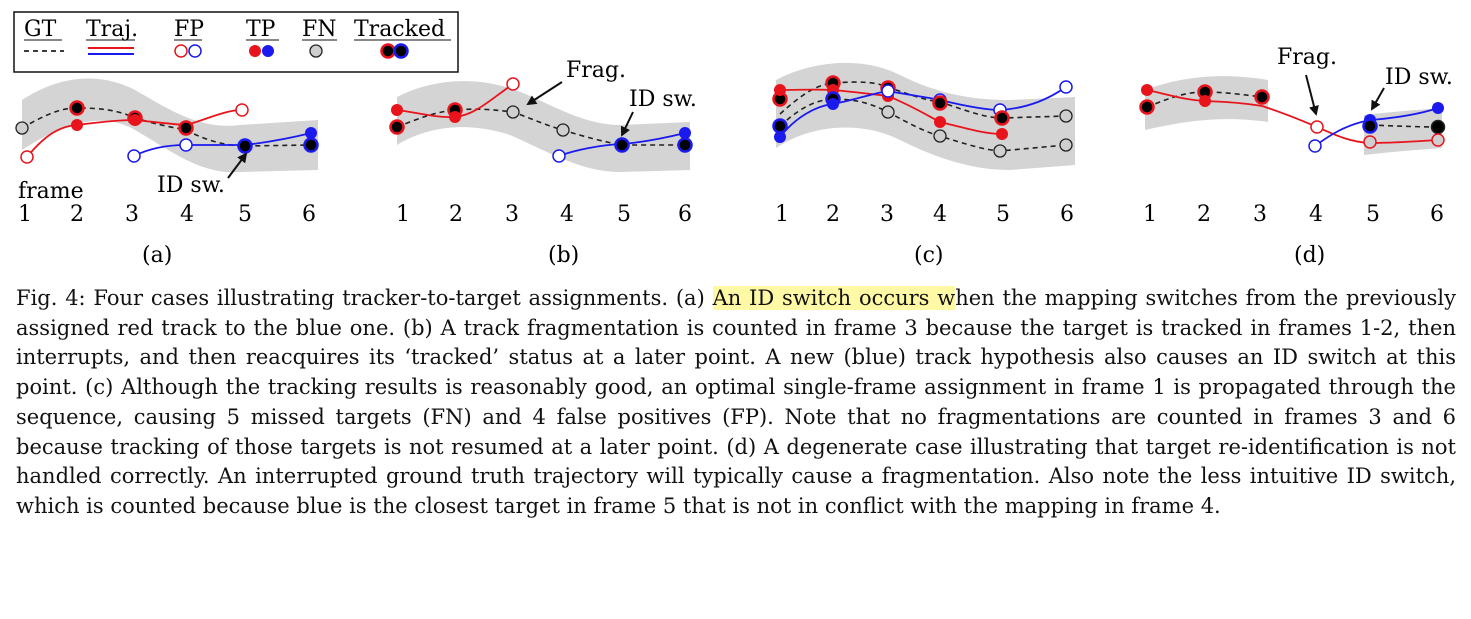 Image resolution: width=1471 pixels, height=619 pixels. I want to click on panel-a: ID sw. frame 1 2 3 4 5 6 (a), so click(167, 173).